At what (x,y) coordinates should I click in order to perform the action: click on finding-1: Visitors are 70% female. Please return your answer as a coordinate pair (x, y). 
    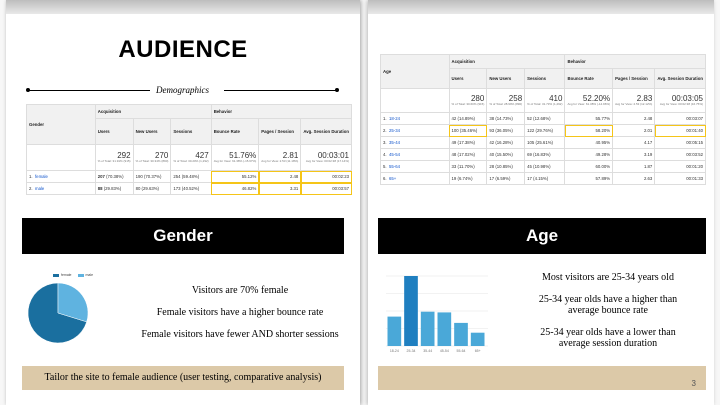
    Looking at the image, I should click on (240, 290).